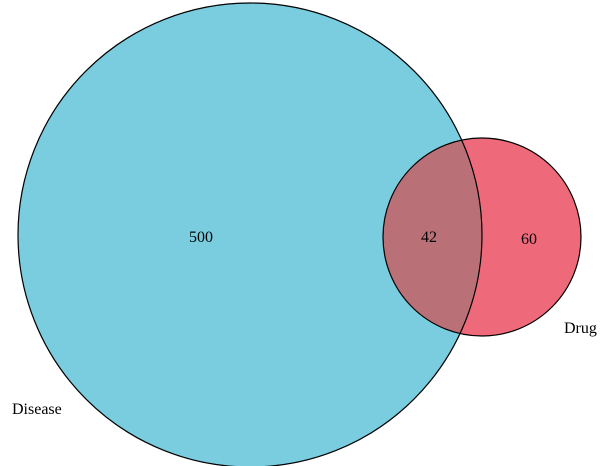 Image resolution: width=614 pixels, height=466 pixels. I want to click on drug-set-outline, so click(482, 237).